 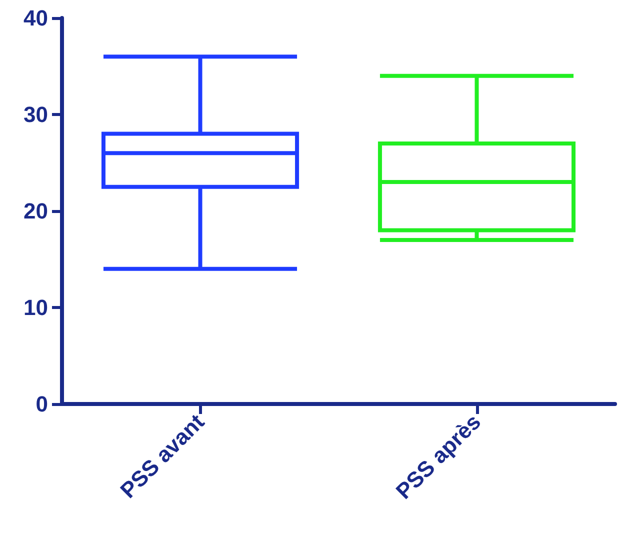 What do you see at coordinates (36, 307) in the screenshot?
I see `y-tick-label: 10` at bounding box center [36, 307].